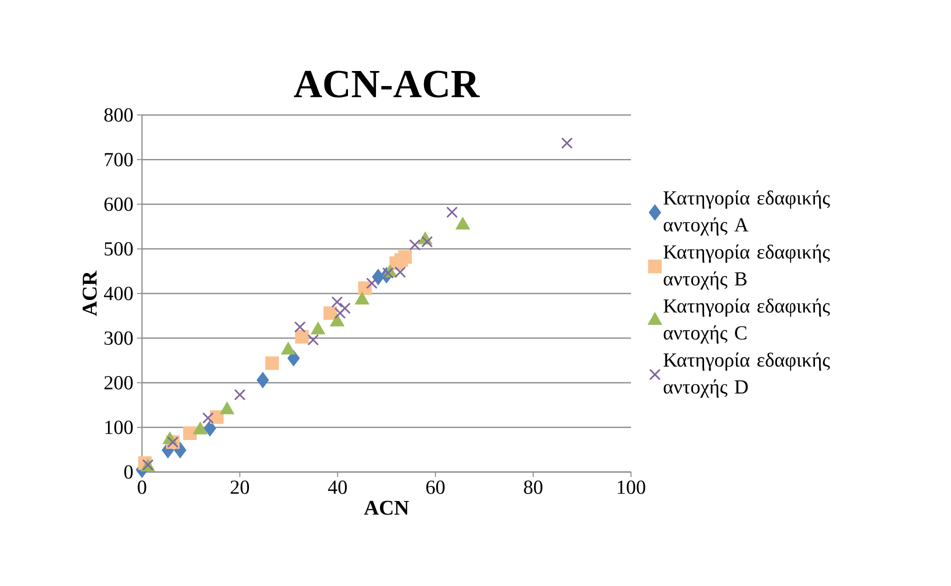 The width and height of the screenshot is (951, 586). What do you see at coordinates (142, 487) in the screenshot?
I see `x-tick-label: 0` at bounding box center [142, 487].